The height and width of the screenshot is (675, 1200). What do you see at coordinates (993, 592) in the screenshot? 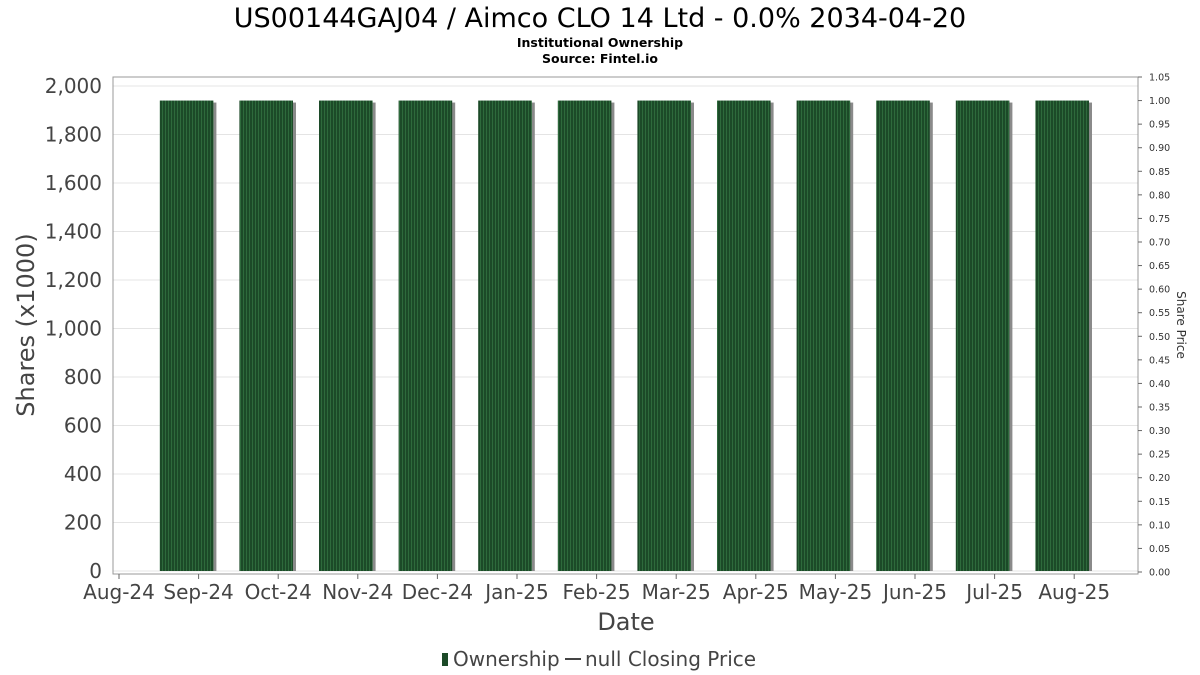
I see `x-tick-label: Jul-25` at bounding box center [993, 592].